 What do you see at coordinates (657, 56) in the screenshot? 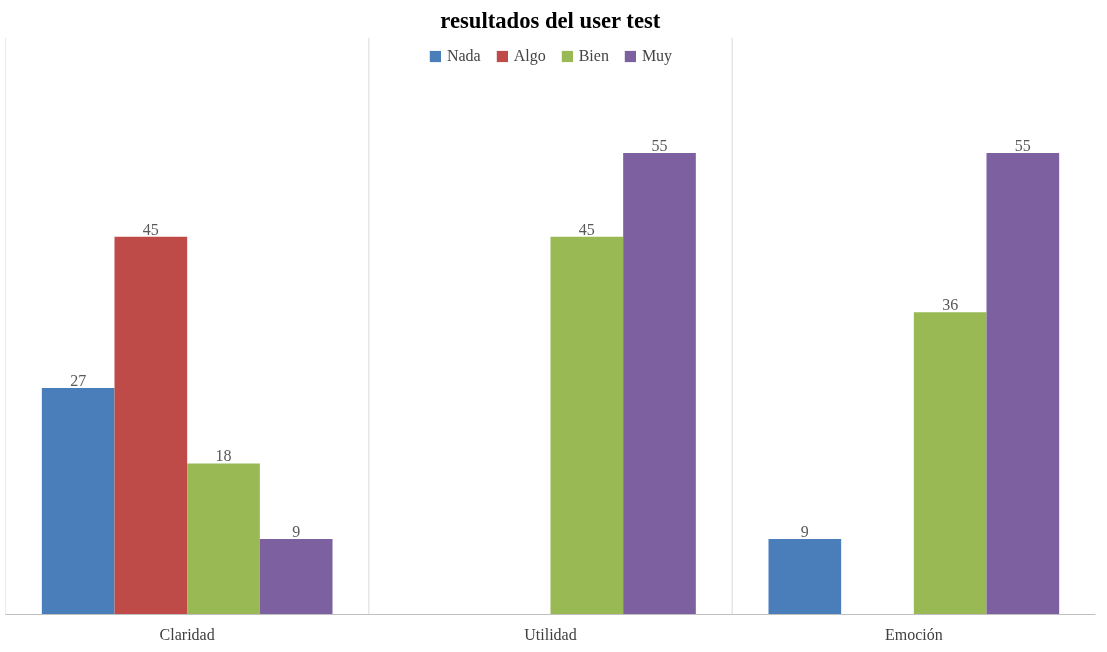
I see `legend-label: Muy` at bounding box center [657, 56].